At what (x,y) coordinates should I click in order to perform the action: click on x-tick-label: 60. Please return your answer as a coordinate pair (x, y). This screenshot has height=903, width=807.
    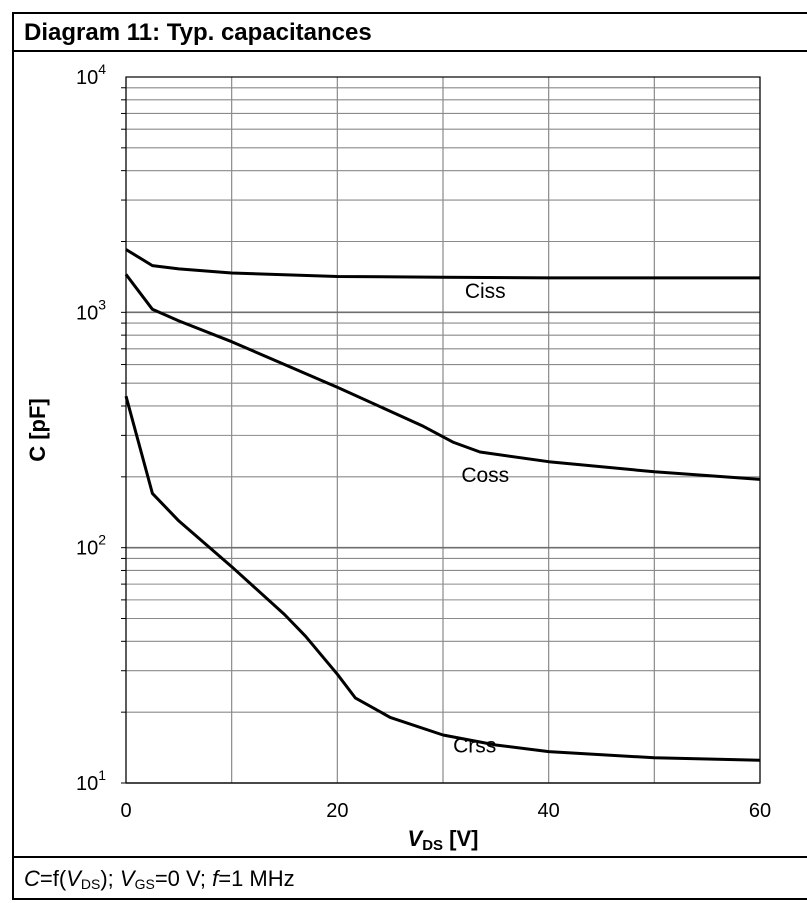
    Looking at the image, I should click on (760, 811).